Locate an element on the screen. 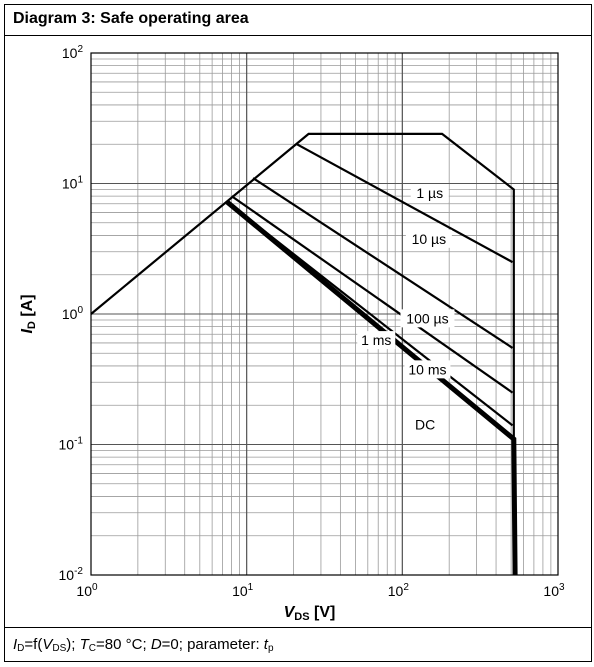 This screenshot has height=667, width=594. y-tick-exponent: 2 is located at coordinates (80, 49).